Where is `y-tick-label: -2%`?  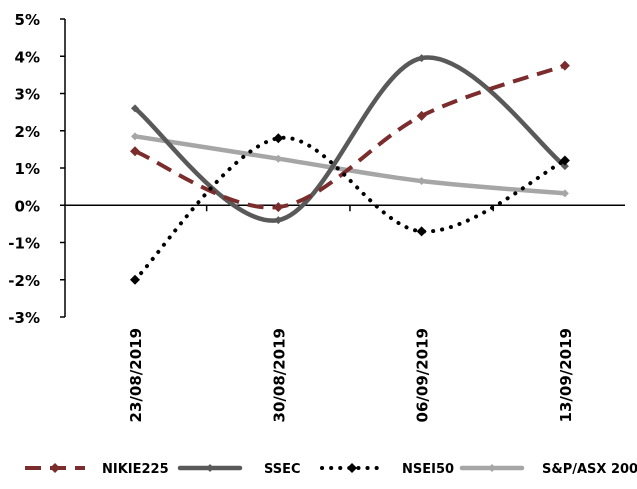
y-tick-label: -2% is located at coordinates (24, 281).